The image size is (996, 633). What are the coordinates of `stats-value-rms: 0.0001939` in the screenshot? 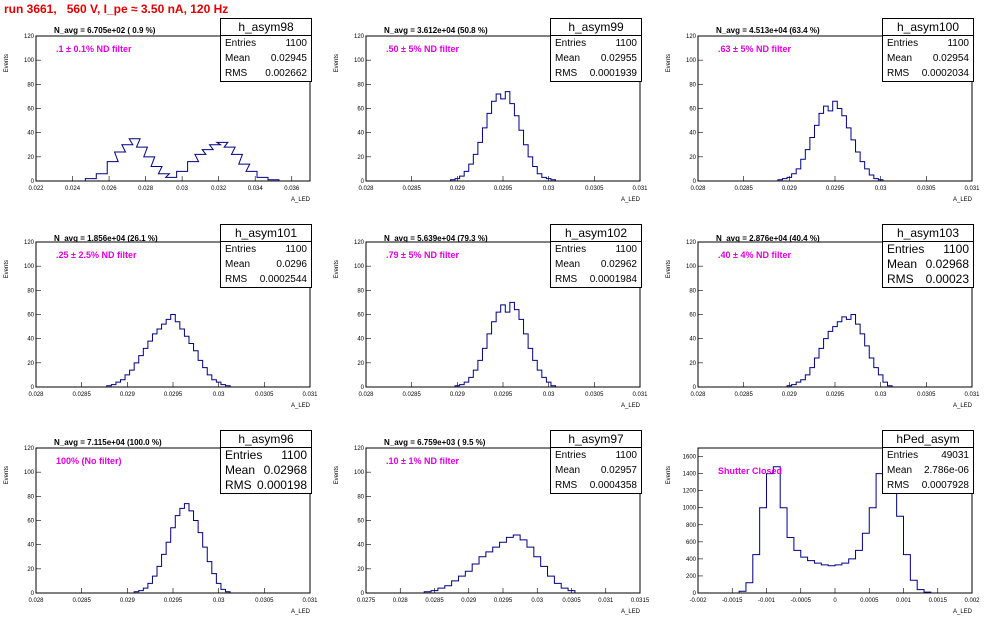 It's located at (613, 73).